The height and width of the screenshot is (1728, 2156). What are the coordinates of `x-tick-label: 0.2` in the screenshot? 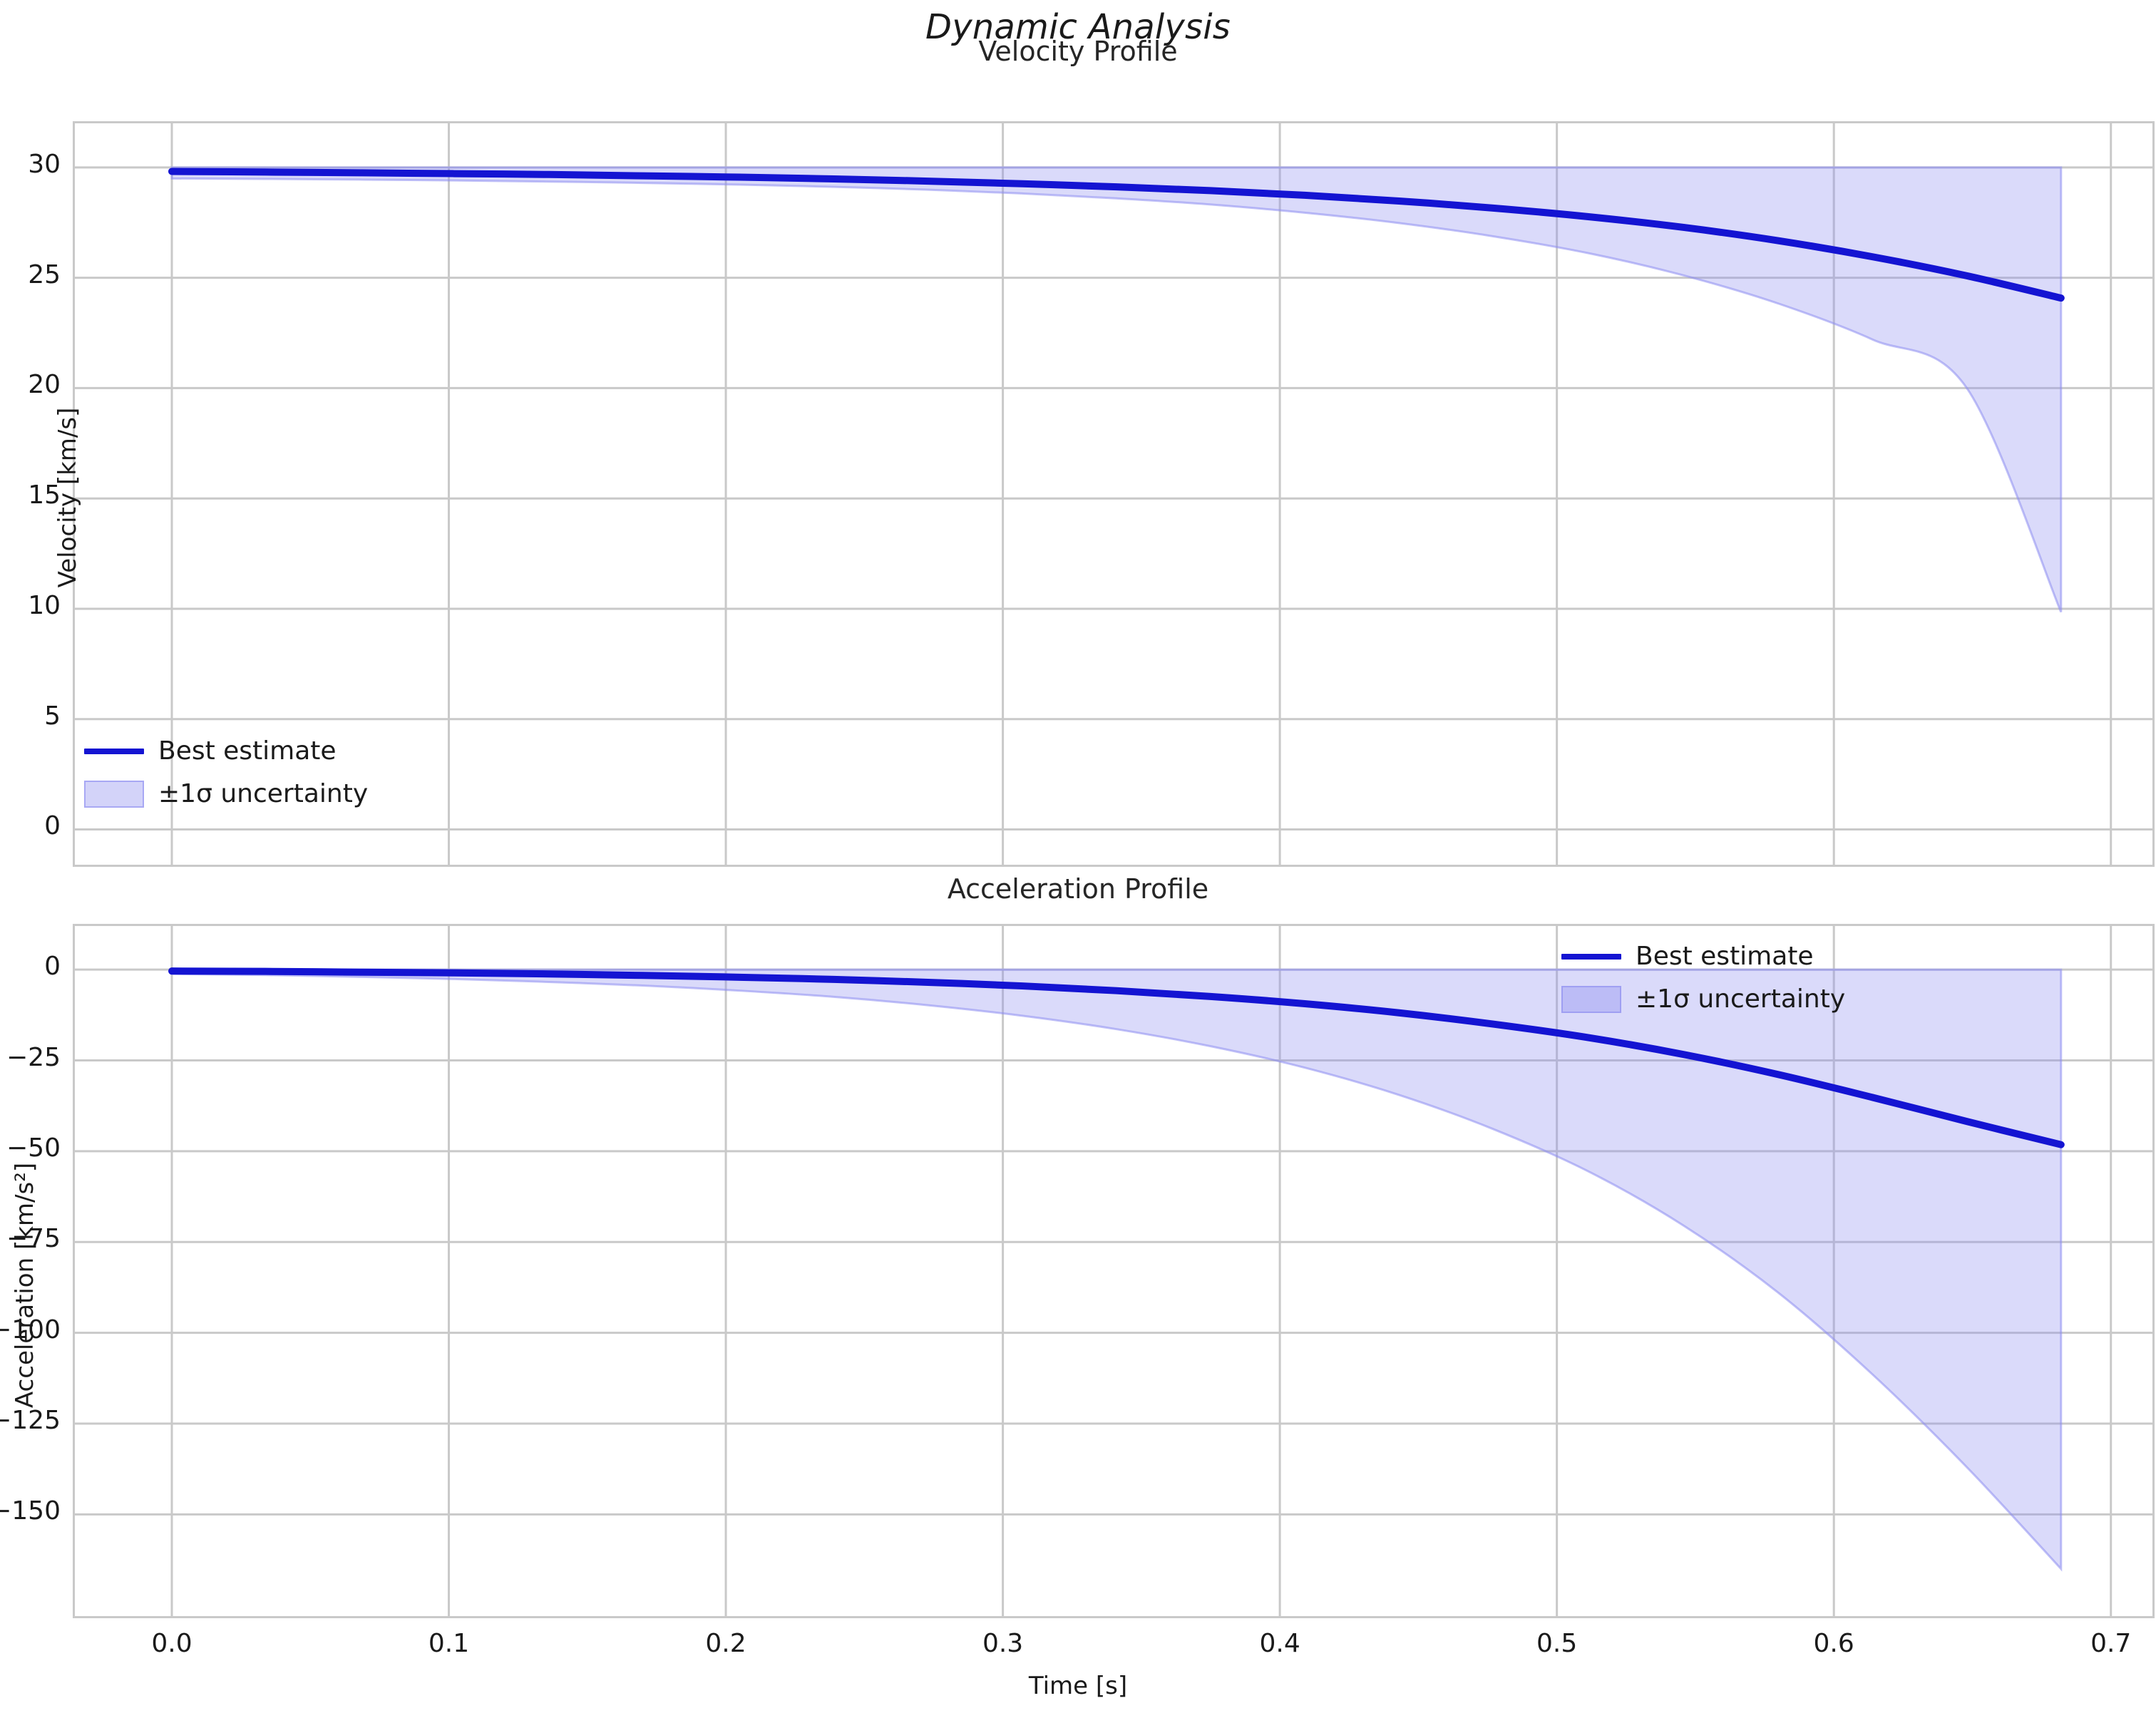 It's located at (725, 1643).